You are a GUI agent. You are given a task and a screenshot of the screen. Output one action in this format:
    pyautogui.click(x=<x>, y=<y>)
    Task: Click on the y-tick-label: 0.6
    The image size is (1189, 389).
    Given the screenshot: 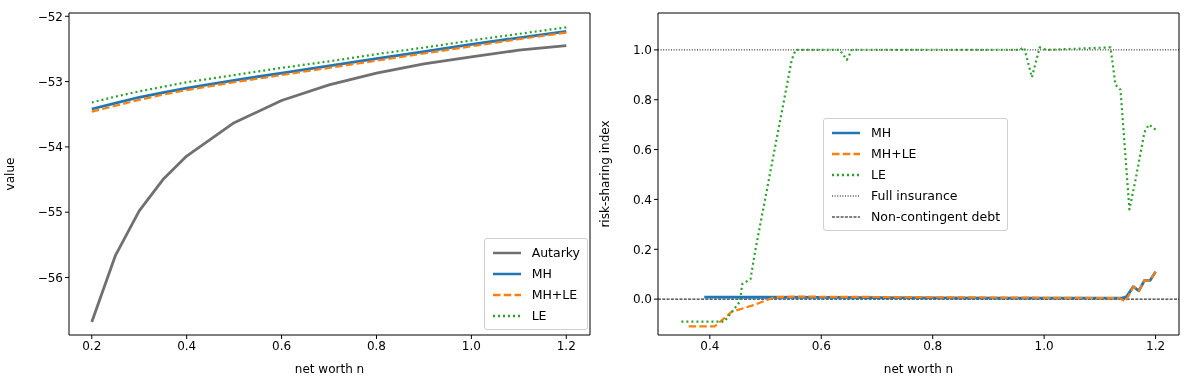 What is the action you would take?
    pyautogui.click(x=642, y=149)
    